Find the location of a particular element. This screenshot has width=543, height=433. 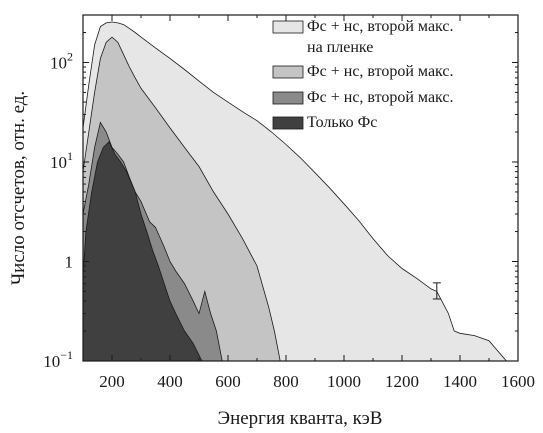

x-tick-label: 600 is located at coordinates (228, 381).